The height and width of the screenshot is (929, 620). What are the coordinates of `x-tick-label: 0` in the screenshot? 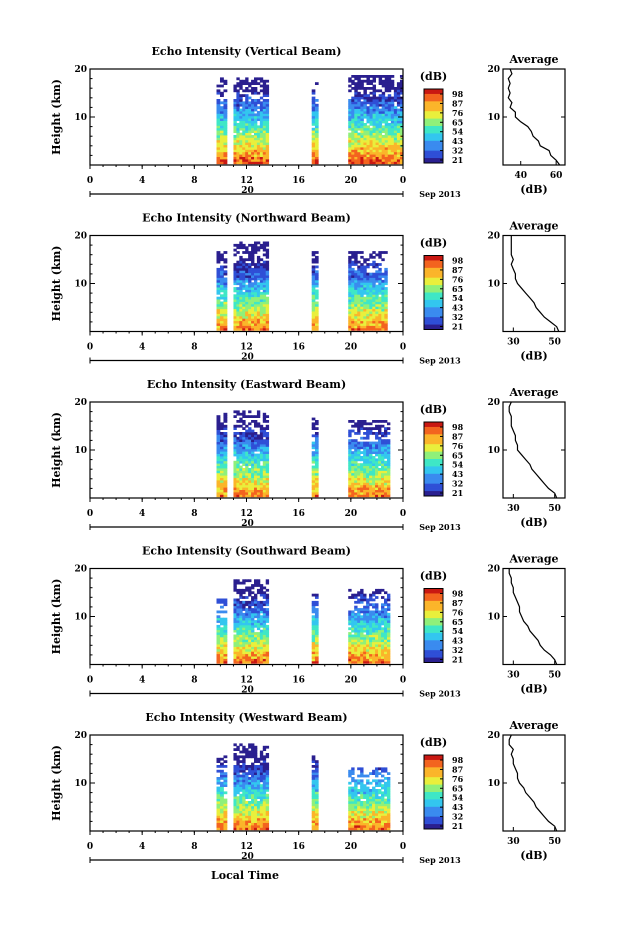 It's located at (403, 514).